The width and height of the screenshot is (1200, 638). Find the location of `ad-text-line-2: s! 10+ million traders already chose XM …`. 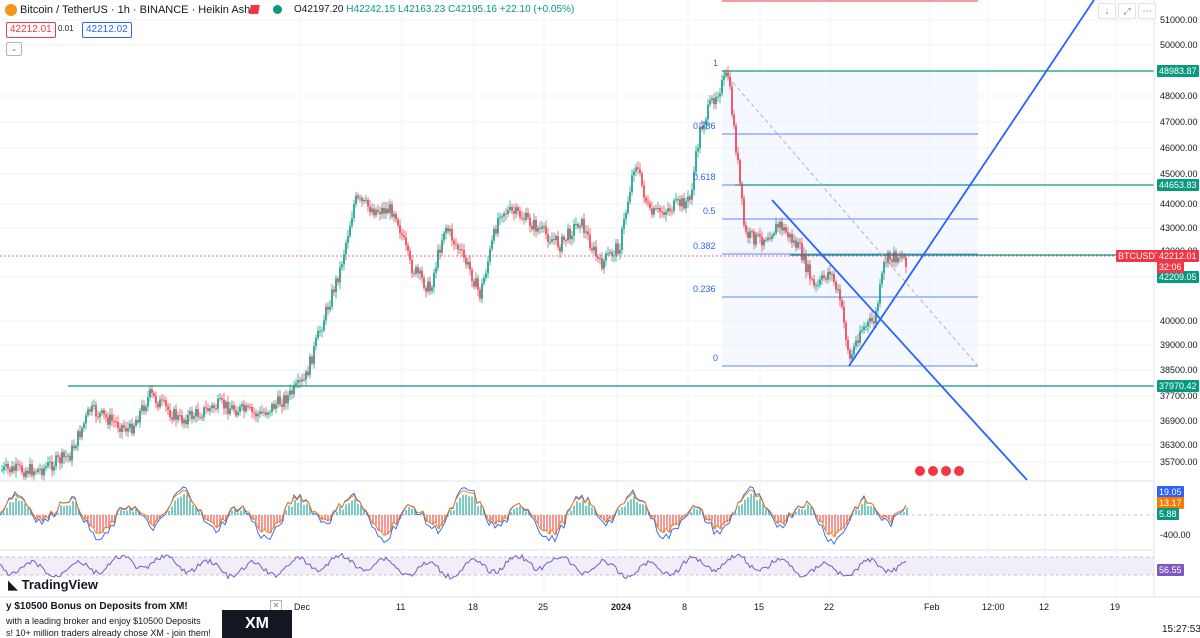

ad-text-line-2: s! 10+ million traders already chose XM … is located at coordinates (108, 633).